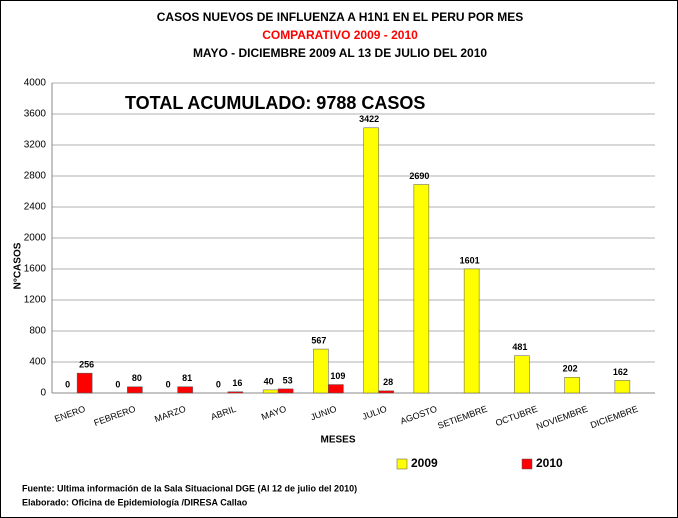 The height and width of the screenshot is (518, 678). What do you see at coordinates (519, 347) in the screenshot?
I see `data-label: 481` at bounding box center [519, 347].